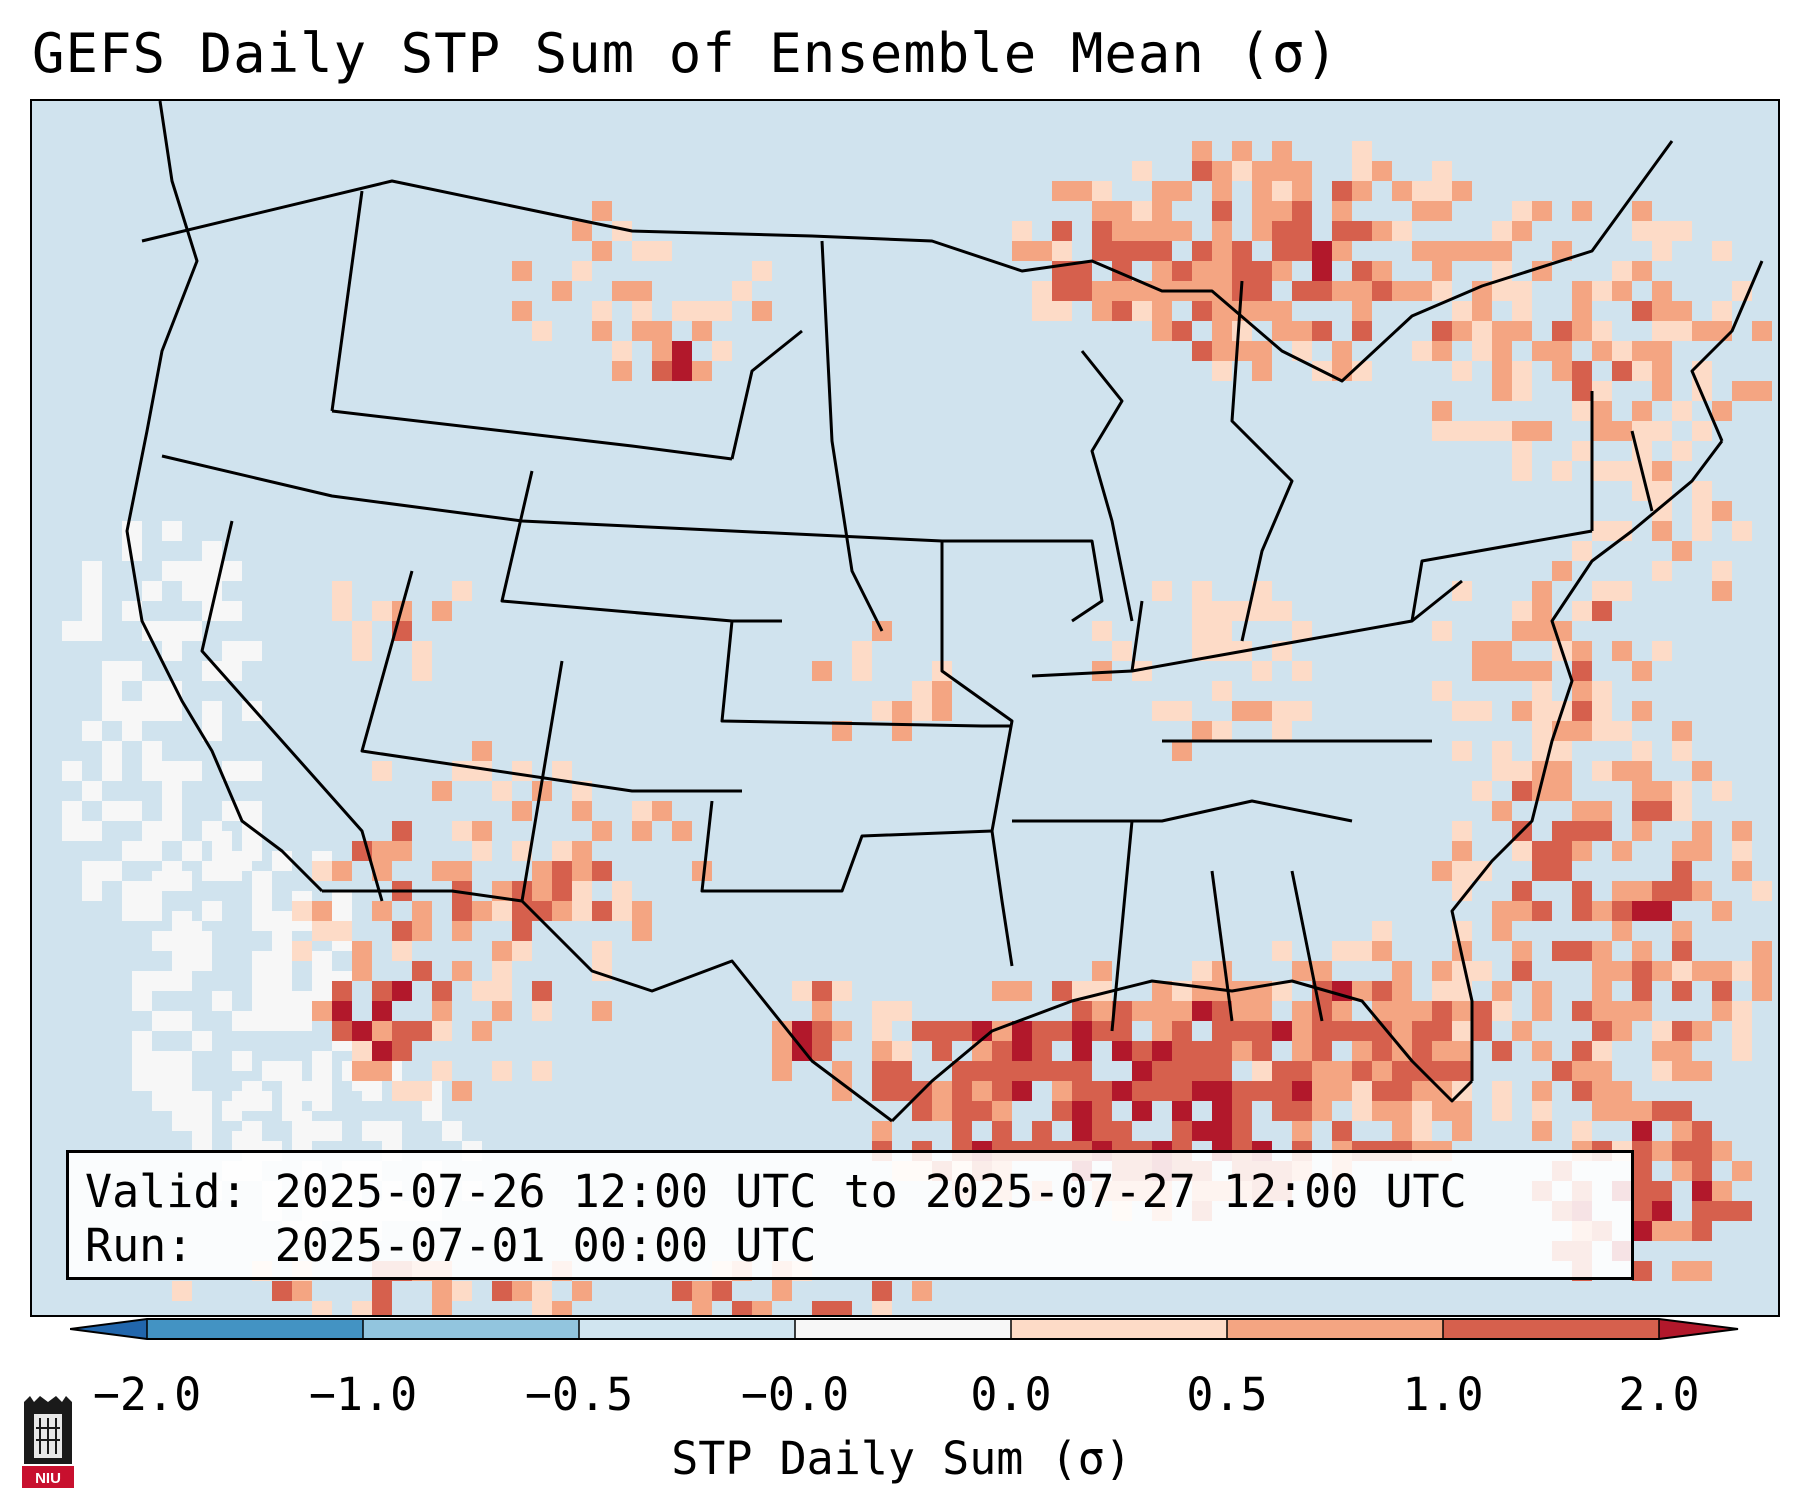  Describe the element at coordinates (901, 1458) in the screenshot. I see `colorbar-label: STP Daily Sum (σ)` at that location.